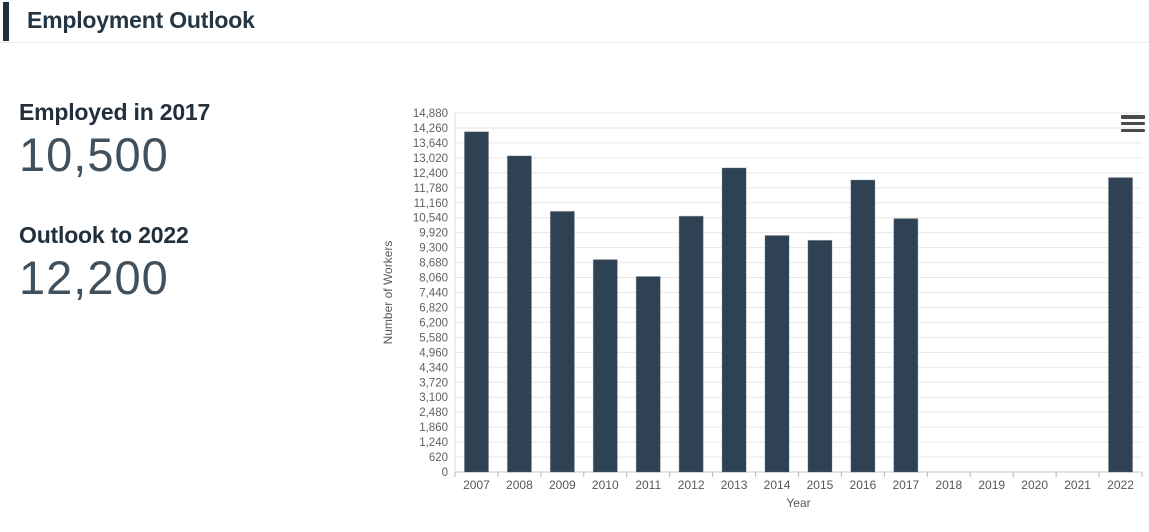  What do you see at coordinates (605, 366) in the screenshot?
I see `bar-2010` at bounding box center [605, 366].